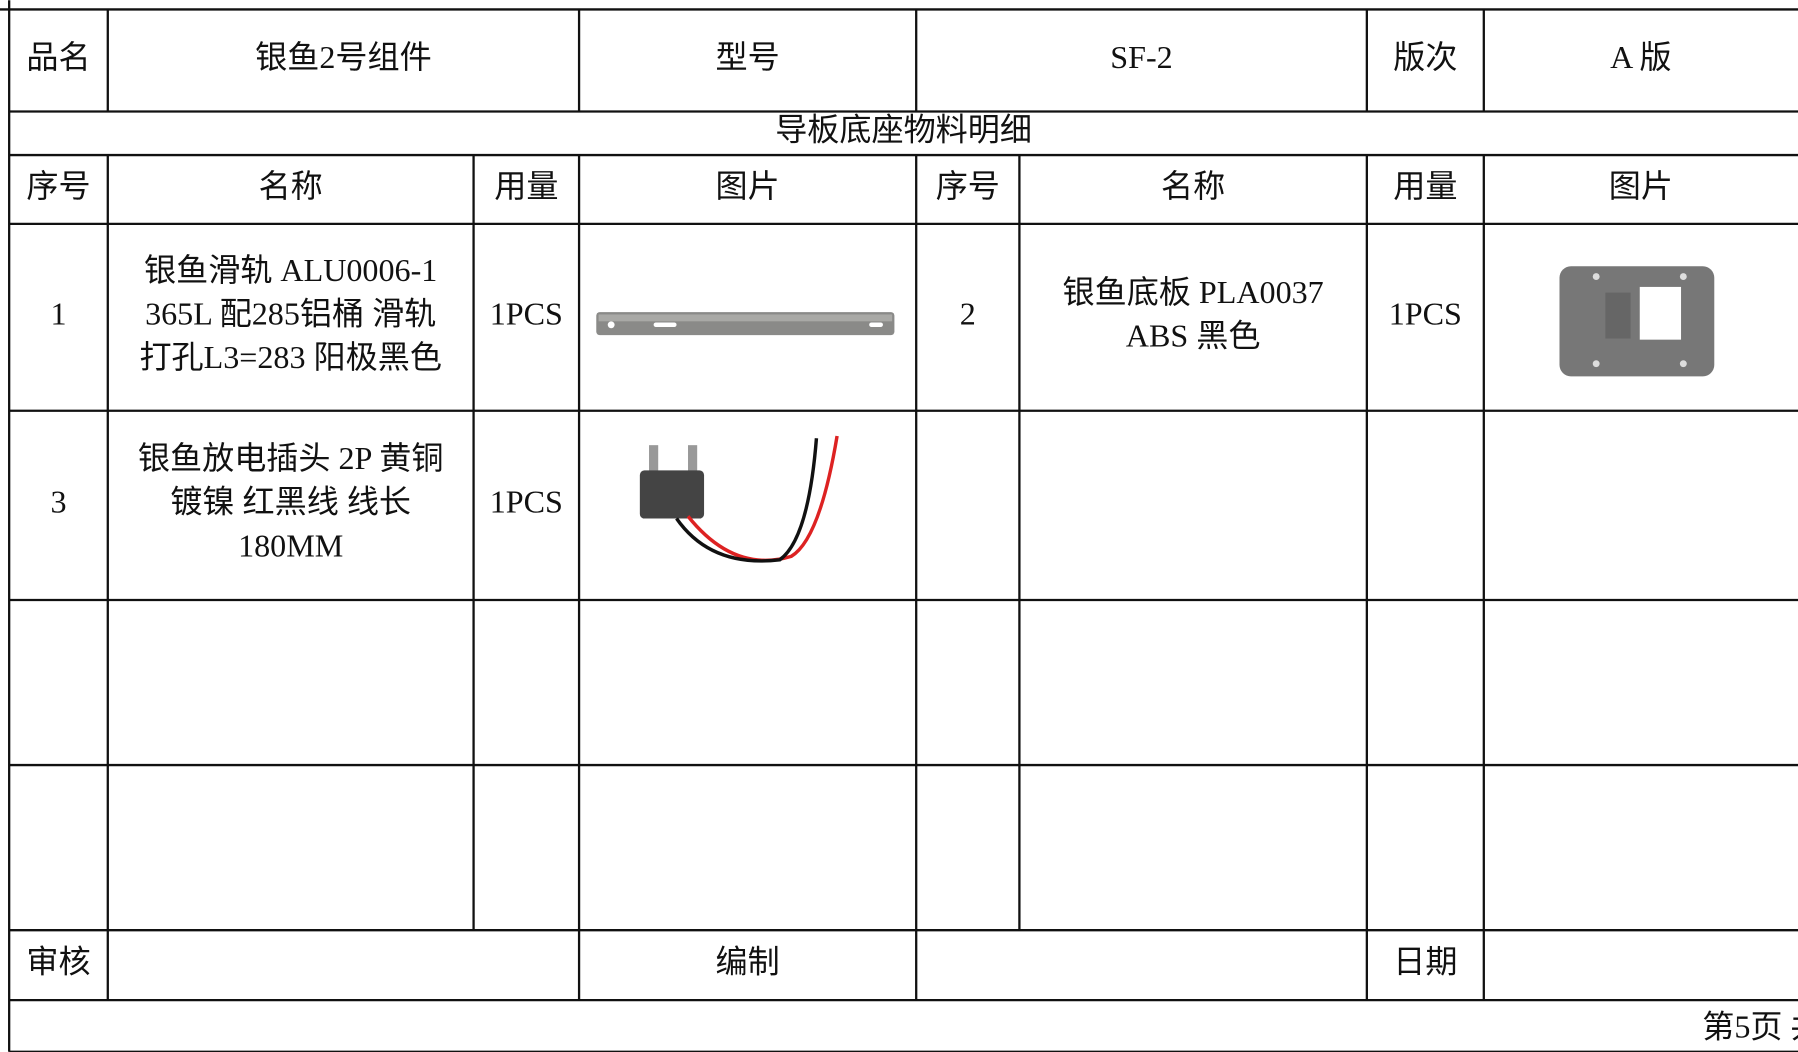 This screenshot has height=1052, width=1798. What do you see at coordinates (1193, 292) in the screenshot?
I see `item-name: 银鱼底板 PLA0037` at bounding box center [1193, 292].